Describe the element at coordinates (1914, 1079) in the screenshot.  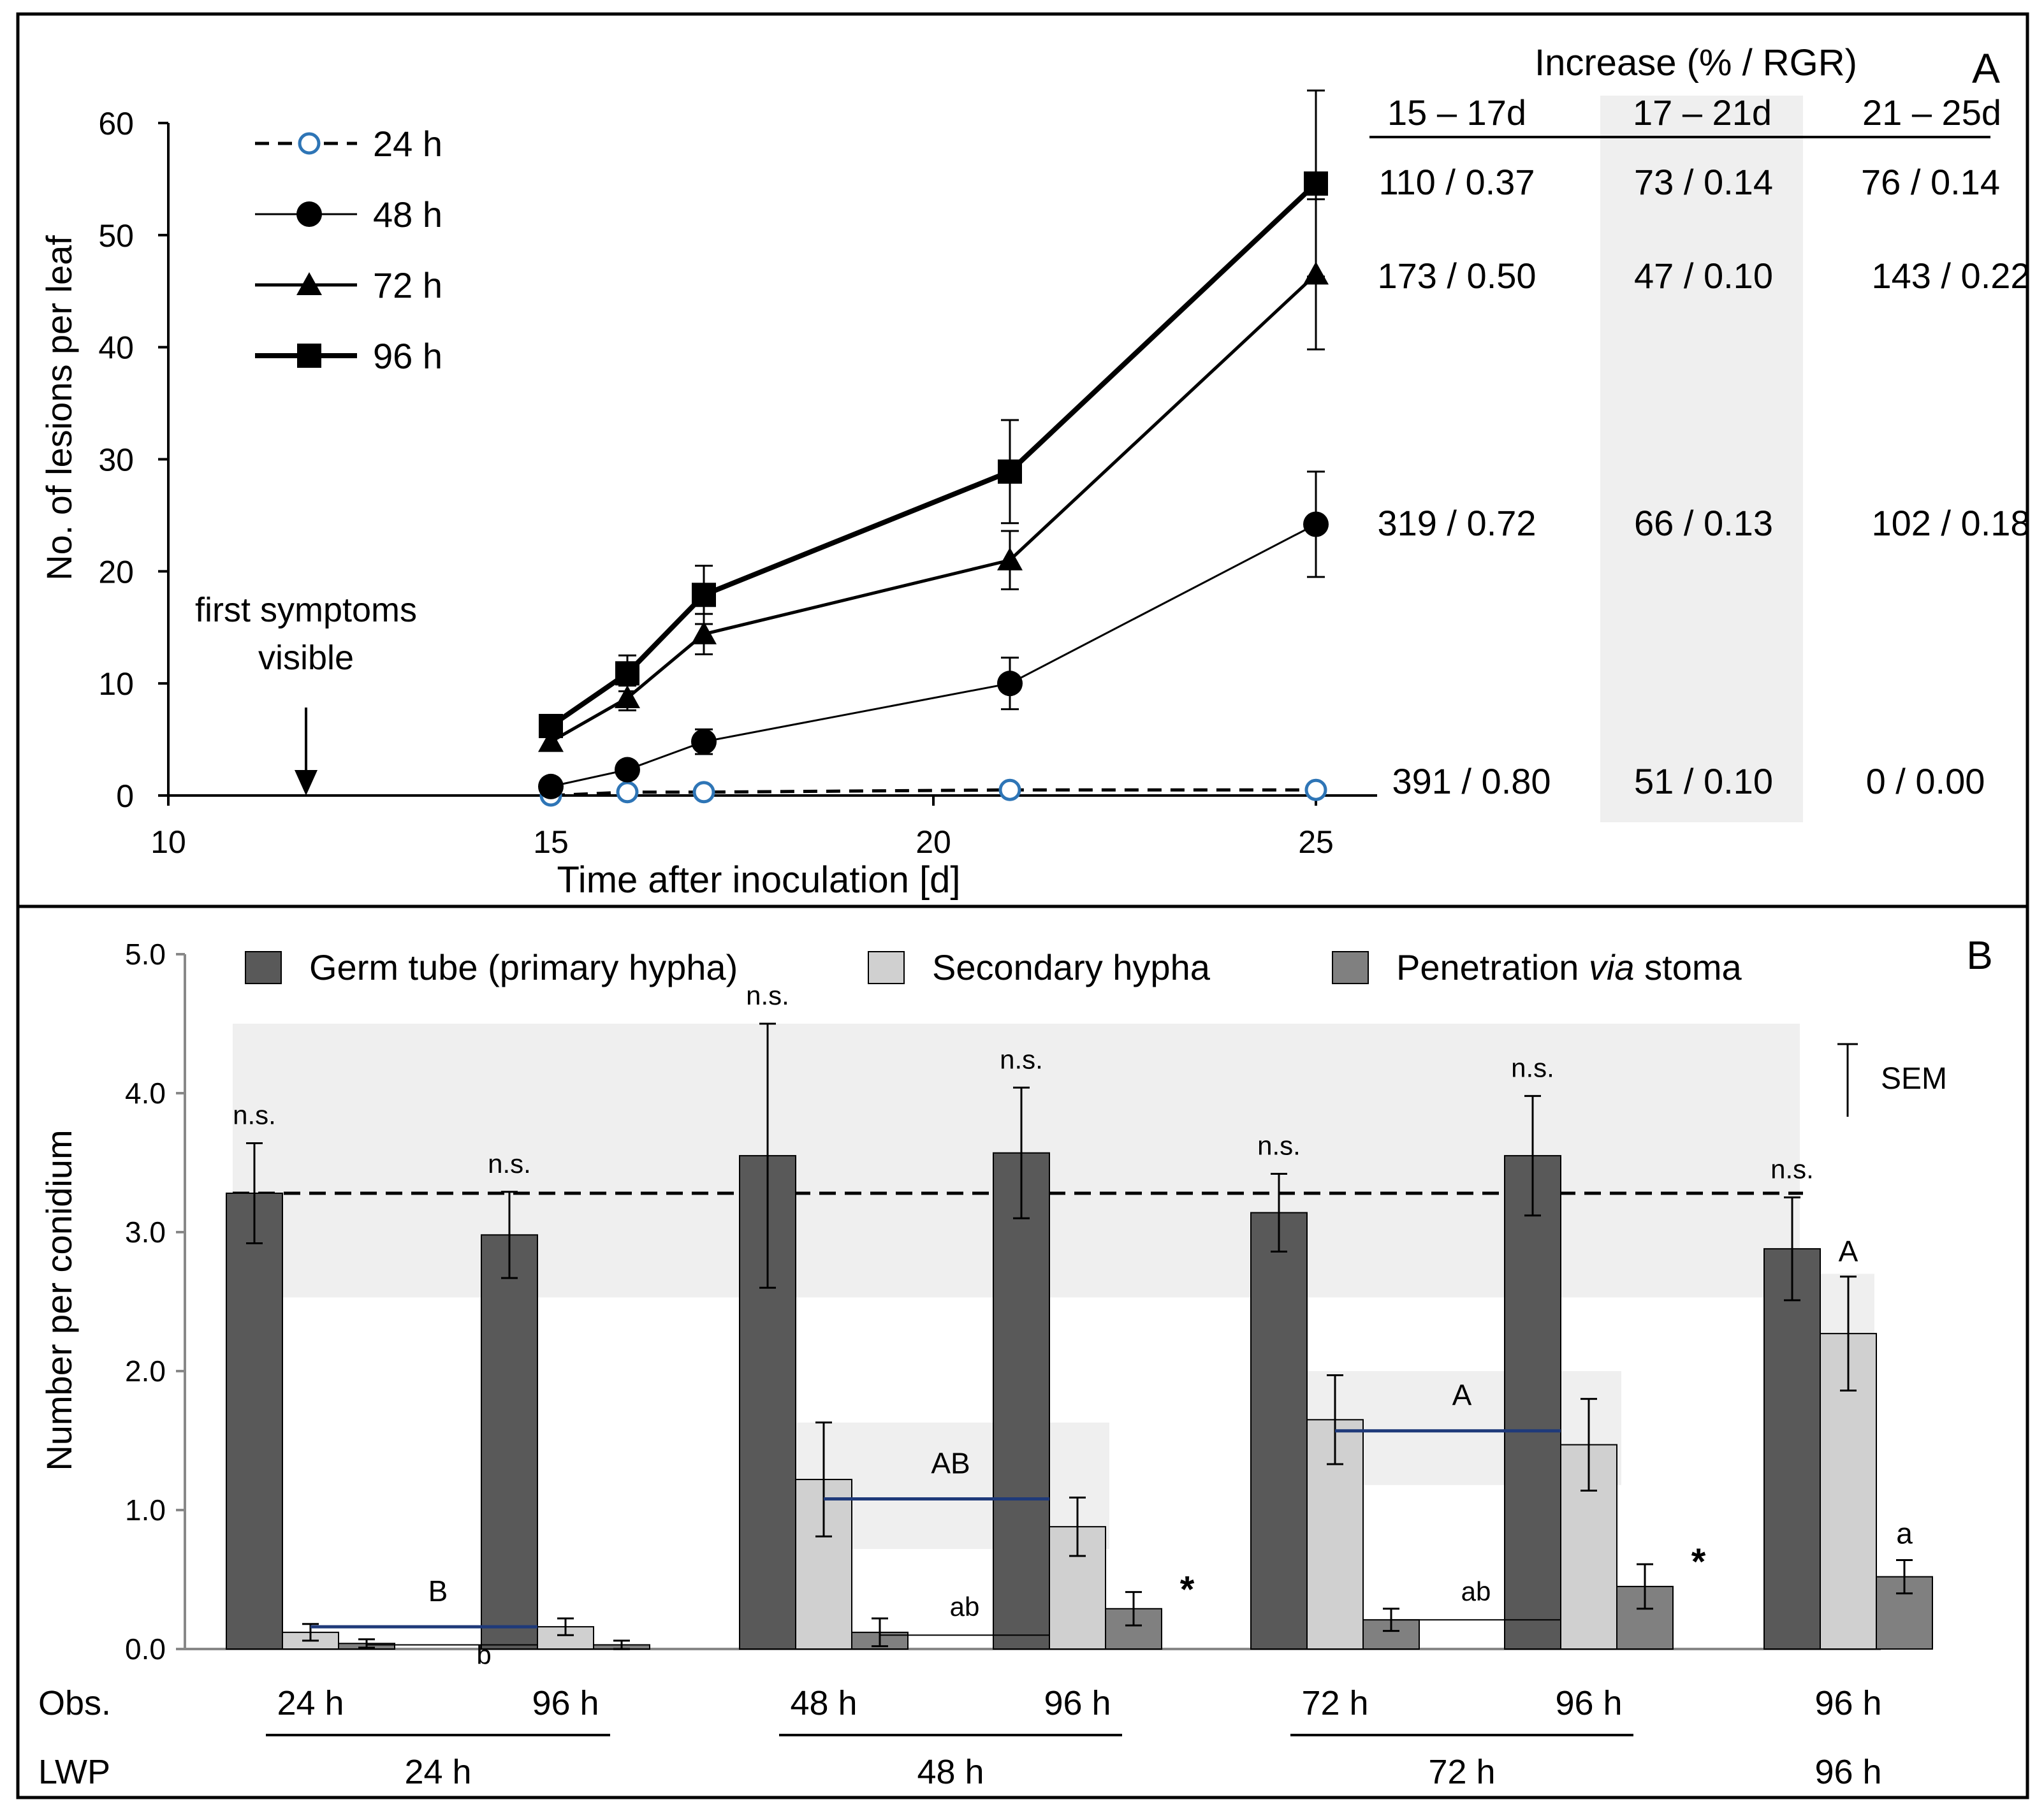
I see `sem-label: SEM` at that location.